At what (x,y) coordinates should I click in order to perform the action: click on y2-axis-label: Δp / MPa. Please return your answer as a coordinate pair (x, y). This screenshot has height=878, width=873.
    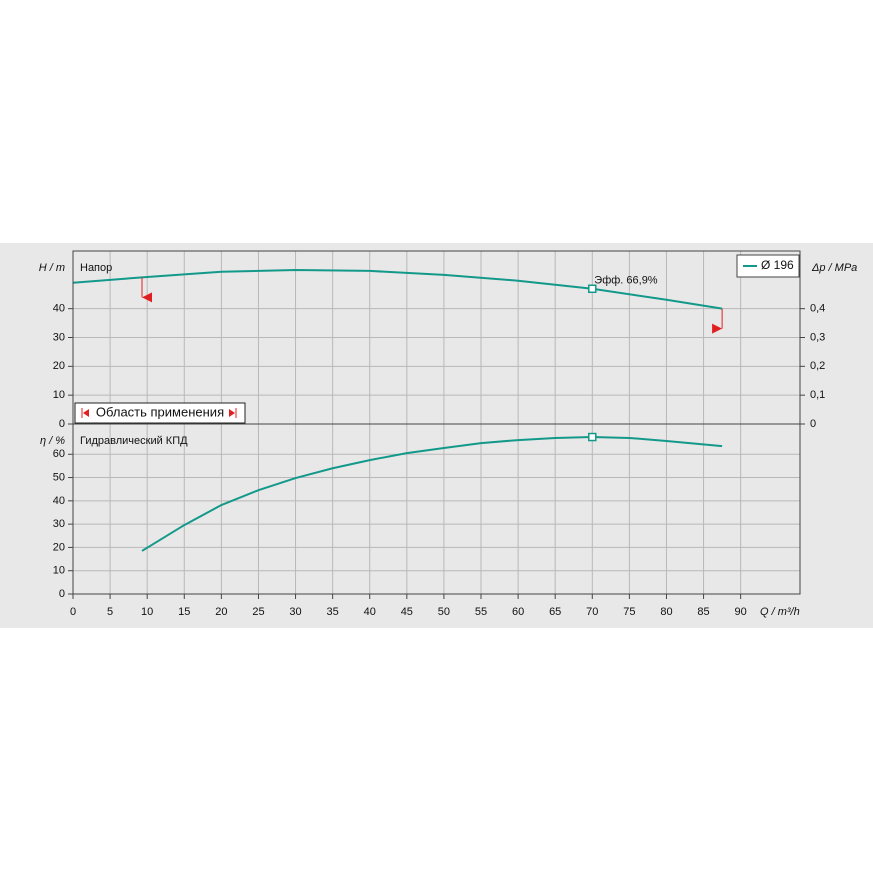
    Looking at the image, I should click on (834, 268).